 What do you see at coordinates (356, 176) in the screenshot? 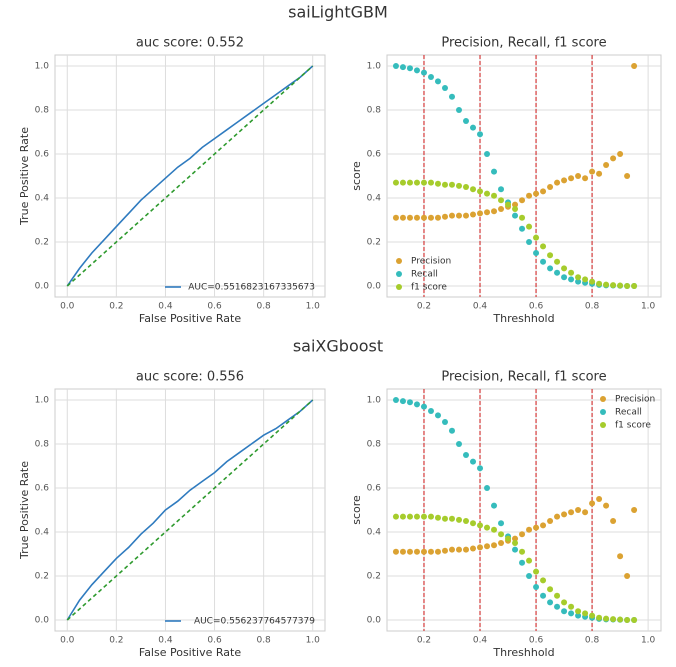
I see `y-axis-label: score` at bounding box center [356, 176].